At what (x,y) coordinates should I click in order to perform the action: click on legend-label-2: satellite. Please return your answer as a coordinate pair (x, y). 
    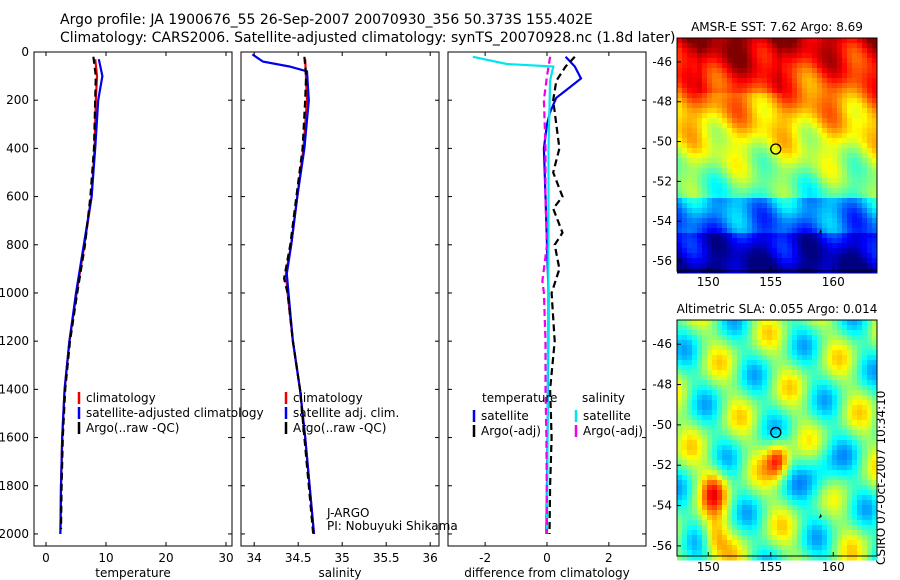
    Looking at the image, I should click on (607, 416).